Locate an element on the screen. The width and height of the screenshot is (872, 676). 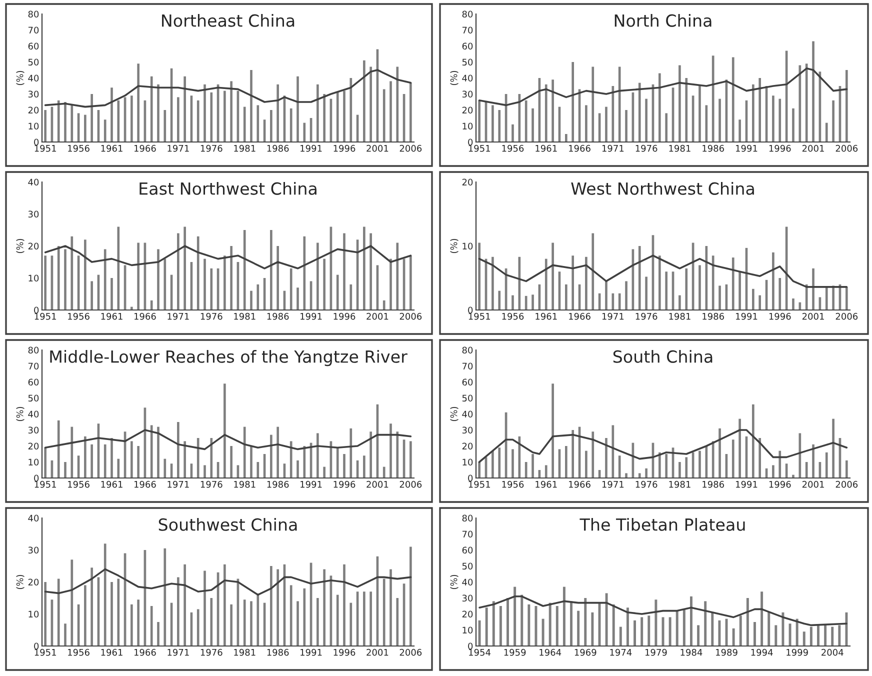
line-series is located at coordinates (228, 582).